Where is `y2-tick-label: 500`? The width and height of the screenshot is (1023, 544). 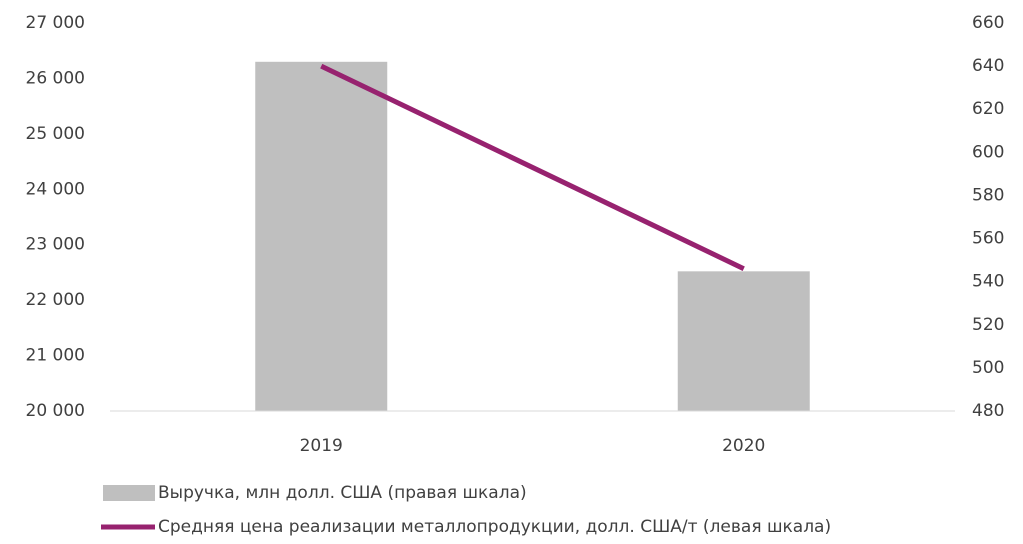 y2-tick-label: 500 is located at coordinates (988, 368).